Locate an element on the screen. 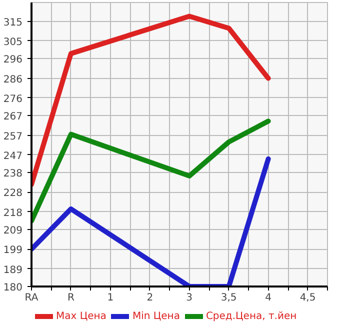  x-tick-label: 3,5 is located at coordinates (228, 298).